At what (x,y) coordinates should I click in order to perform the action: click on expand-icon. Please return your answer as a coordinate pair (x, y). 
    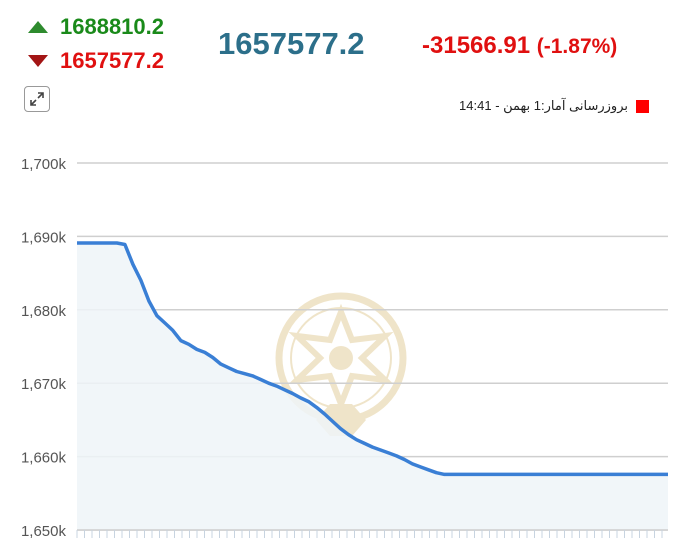
    Looking at the image, I should click on (37, 99).